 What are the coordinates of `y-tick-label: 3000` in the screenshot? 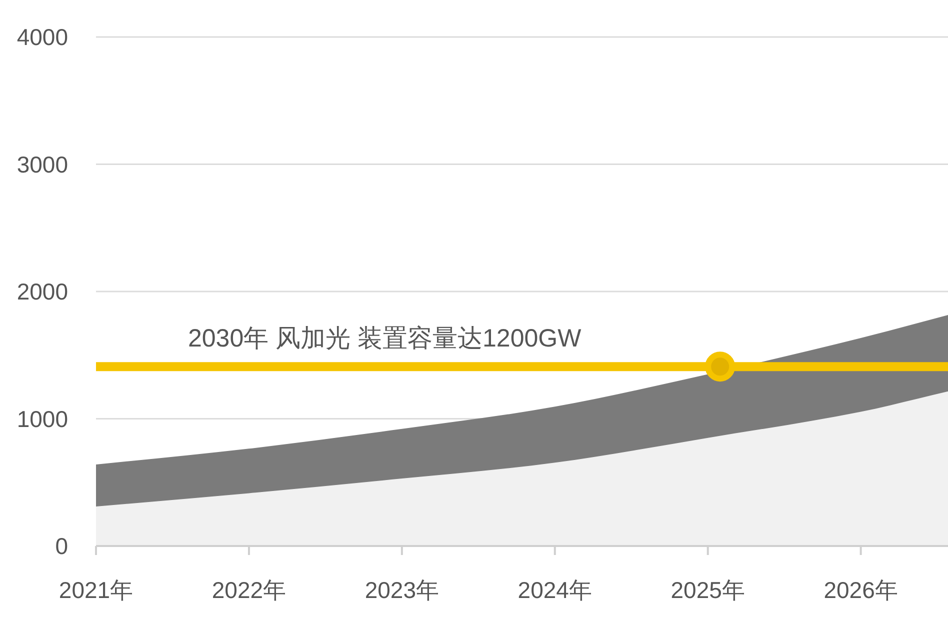 It's located at (42, 164).